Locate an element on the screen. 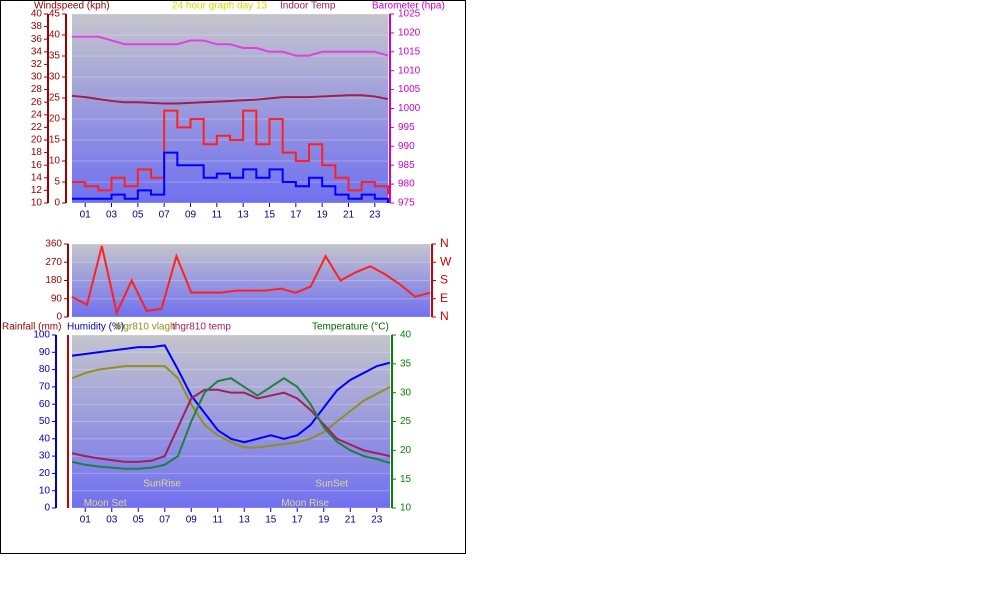  tick-label: 70 is located at coordinates (45, 387).